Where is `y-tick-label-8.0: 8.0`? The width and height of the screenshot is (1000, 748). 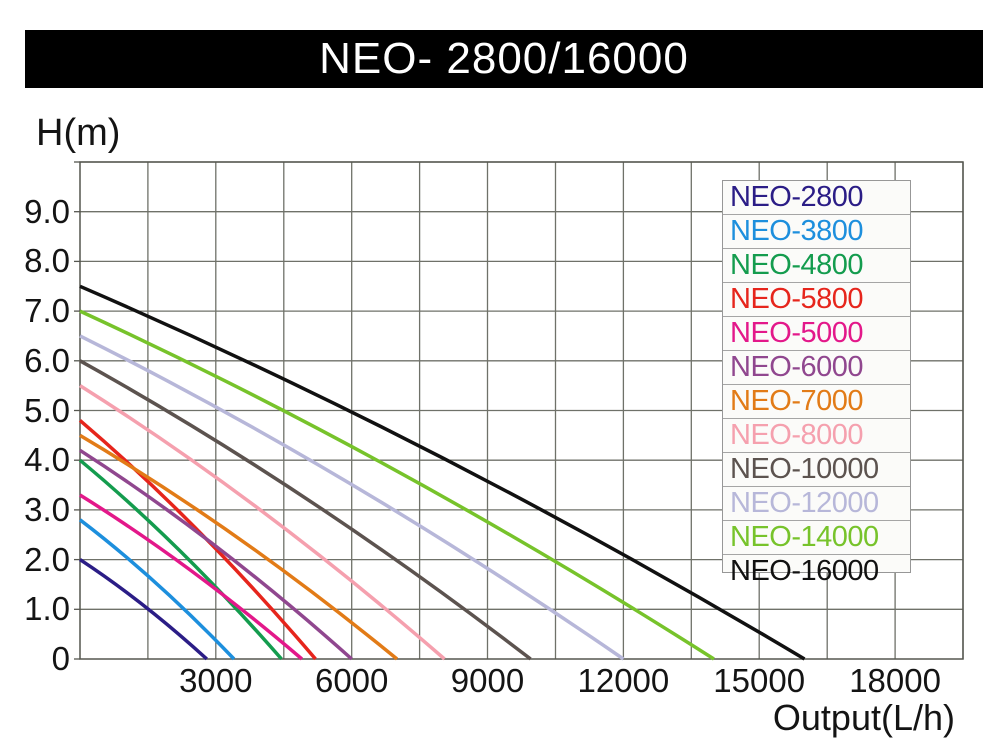
y-tick-label-8.0: 8.0 is located at coordinates (47, 261).